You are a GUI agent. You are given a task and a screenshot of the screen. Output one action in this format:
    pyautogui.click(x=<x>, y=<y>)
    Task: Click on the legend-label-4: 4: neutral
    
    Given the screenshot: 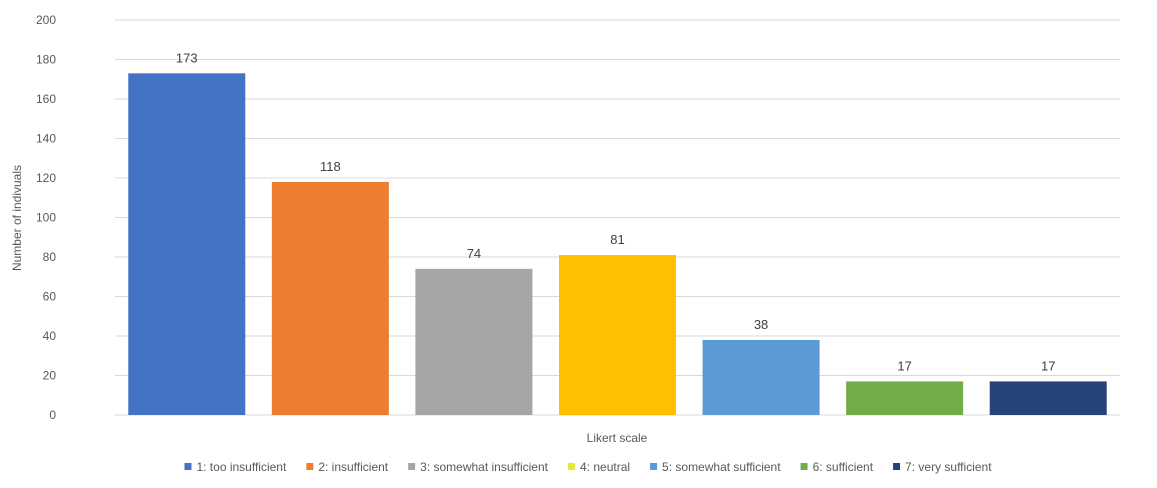 What is the action you would take?
    pyautogui.click(x=605, y=467)
    